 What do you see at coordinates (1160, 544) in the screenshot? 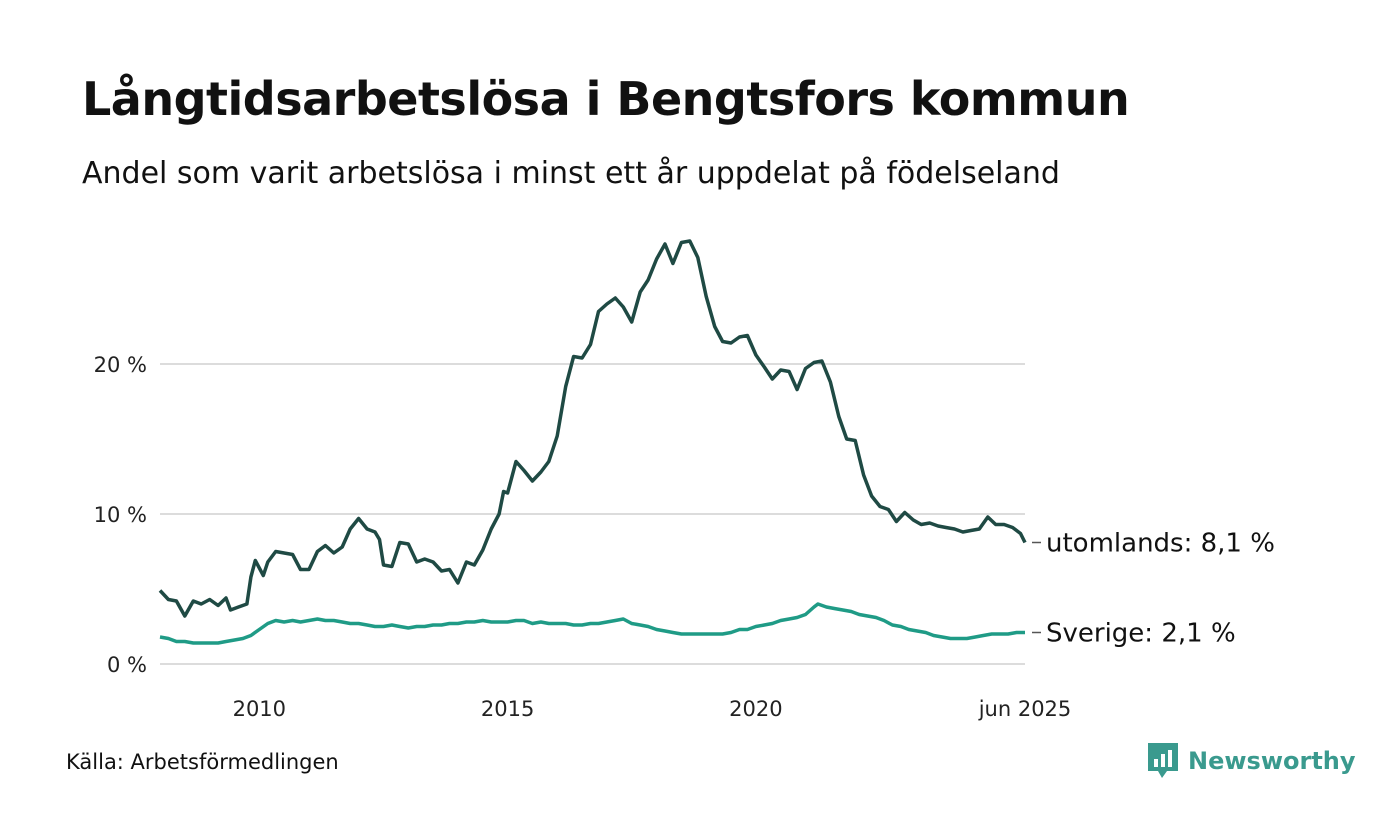
I see `series-end-label-0: utomlands: 8,1 %` at bounding box center [1160, 544].